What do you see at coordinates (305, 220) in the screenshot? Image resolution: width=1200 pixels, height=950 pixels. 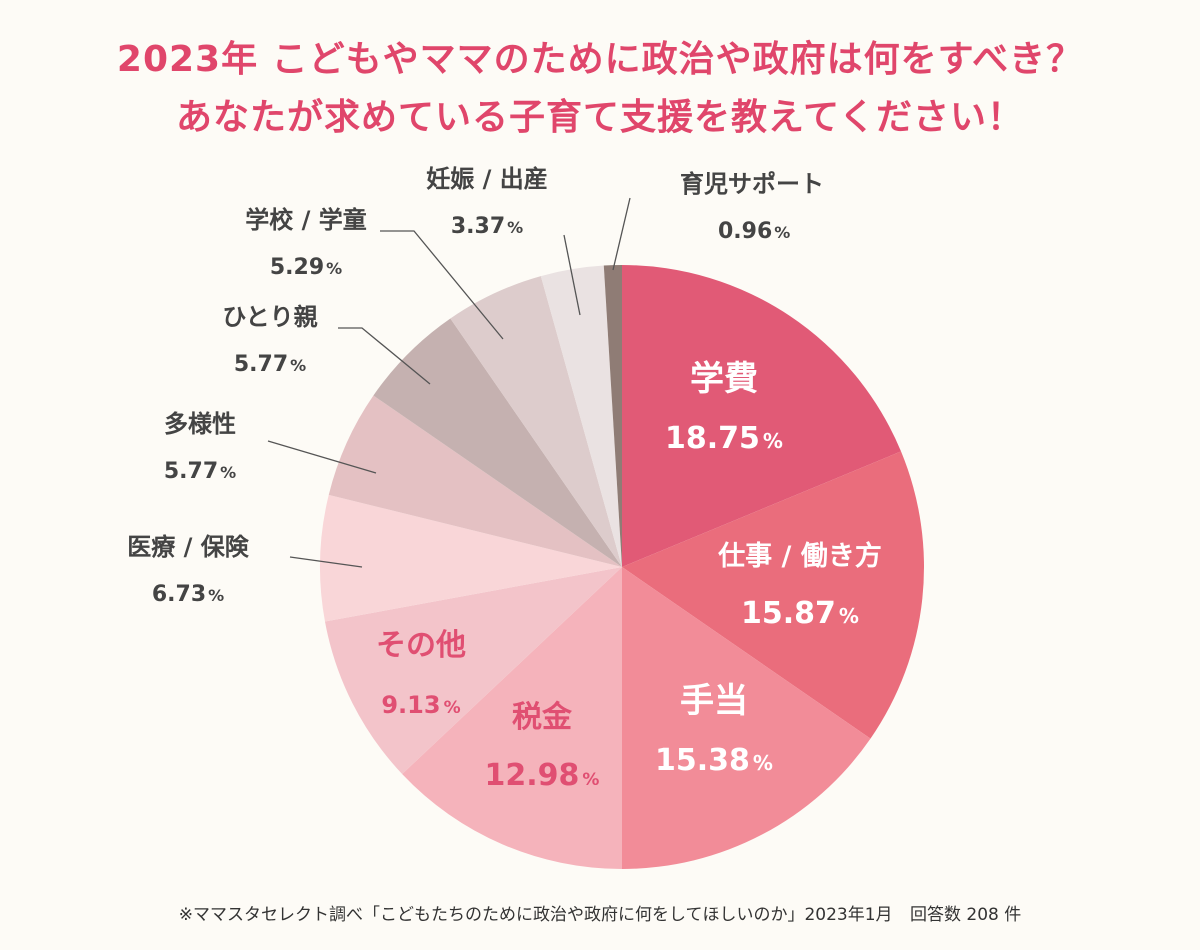 I see `slice-label-学校-学童: 学校 / 学童` at bounding box center [305, 220].